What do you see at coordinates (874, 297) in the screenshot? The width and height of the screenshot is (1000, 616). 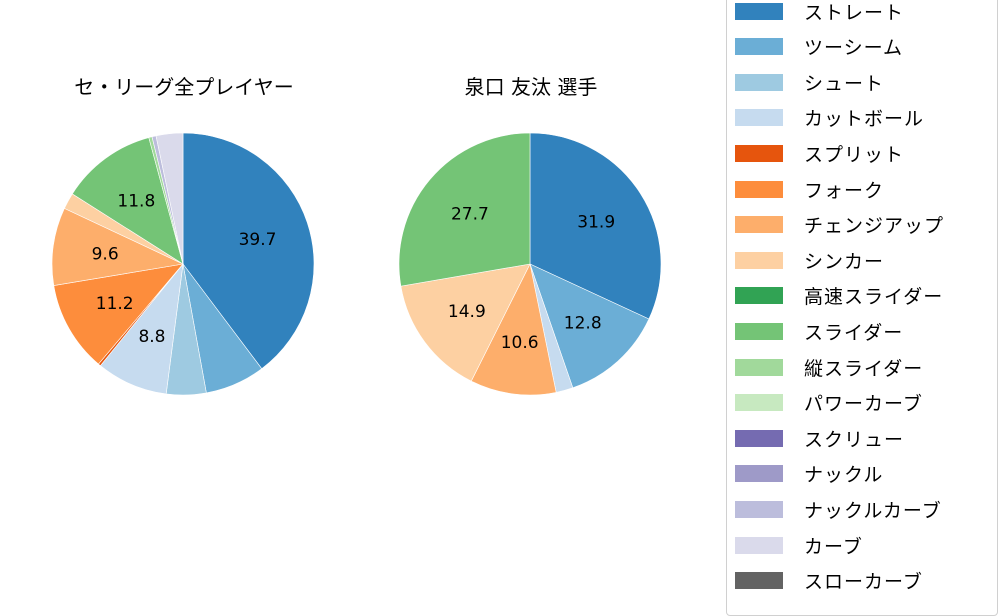 I see `legend-label: 高速スライダー` at bounding box center [874, 297].